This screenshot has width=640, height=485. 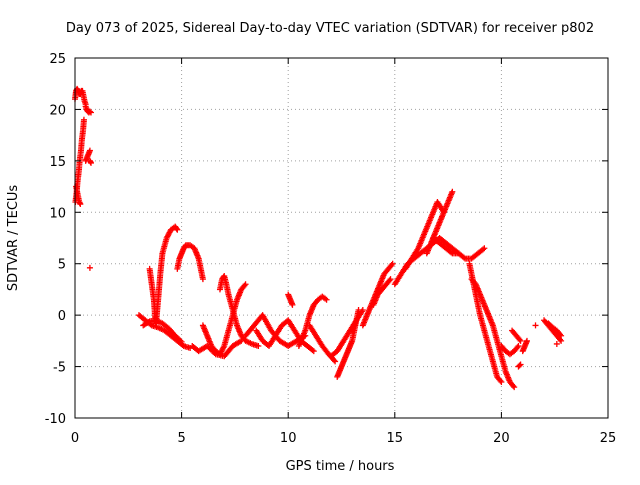 I want to click on x-tick-label: 10, so click(x=288, y=438).